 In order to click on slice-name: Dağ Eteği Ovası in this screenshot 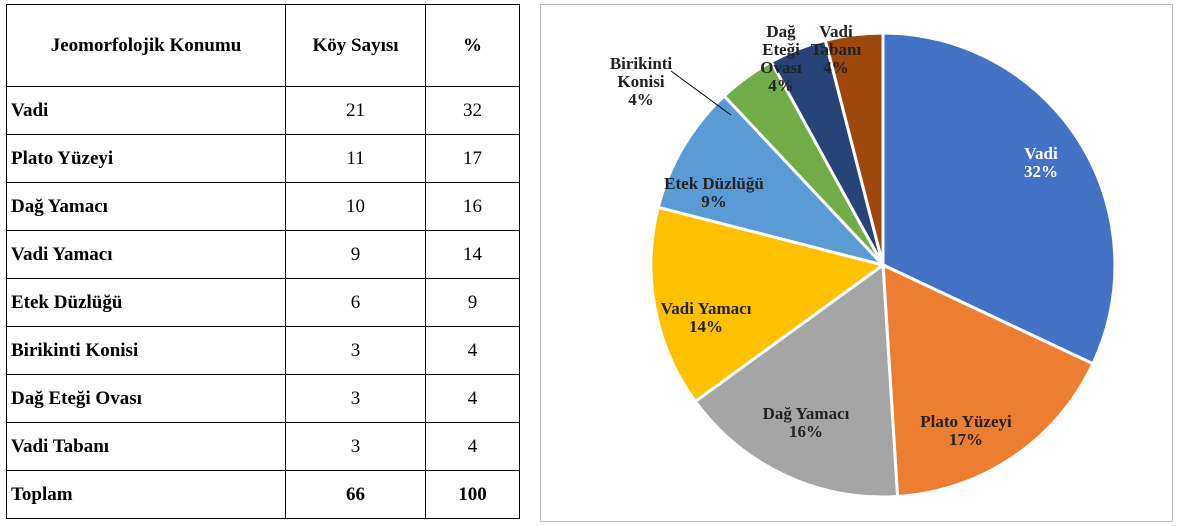, I will do `click(781, 49)`.